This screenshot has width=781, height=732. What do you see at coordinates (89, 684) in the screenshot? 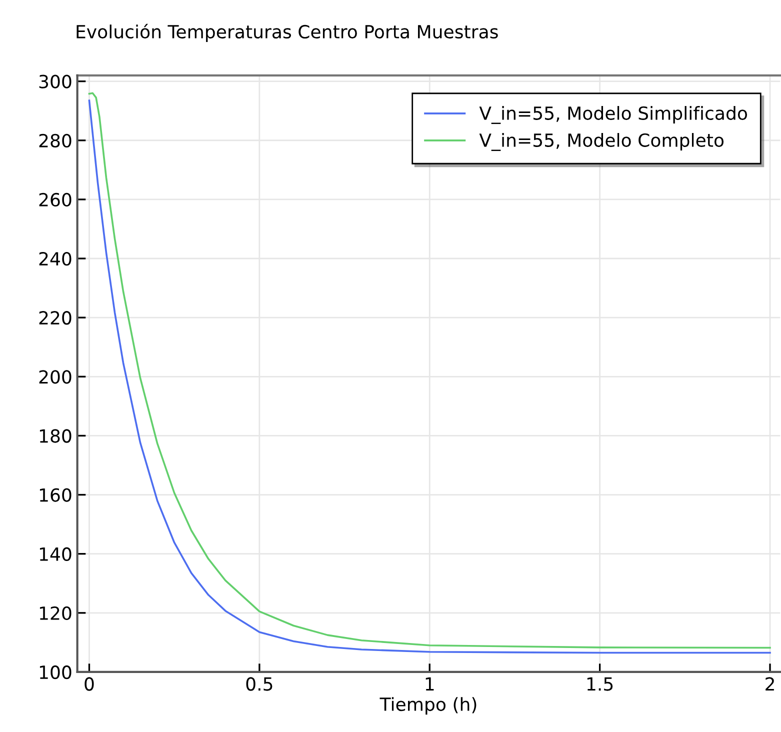
I see `x-tick-label: 0` at bounding box center [89, 684].